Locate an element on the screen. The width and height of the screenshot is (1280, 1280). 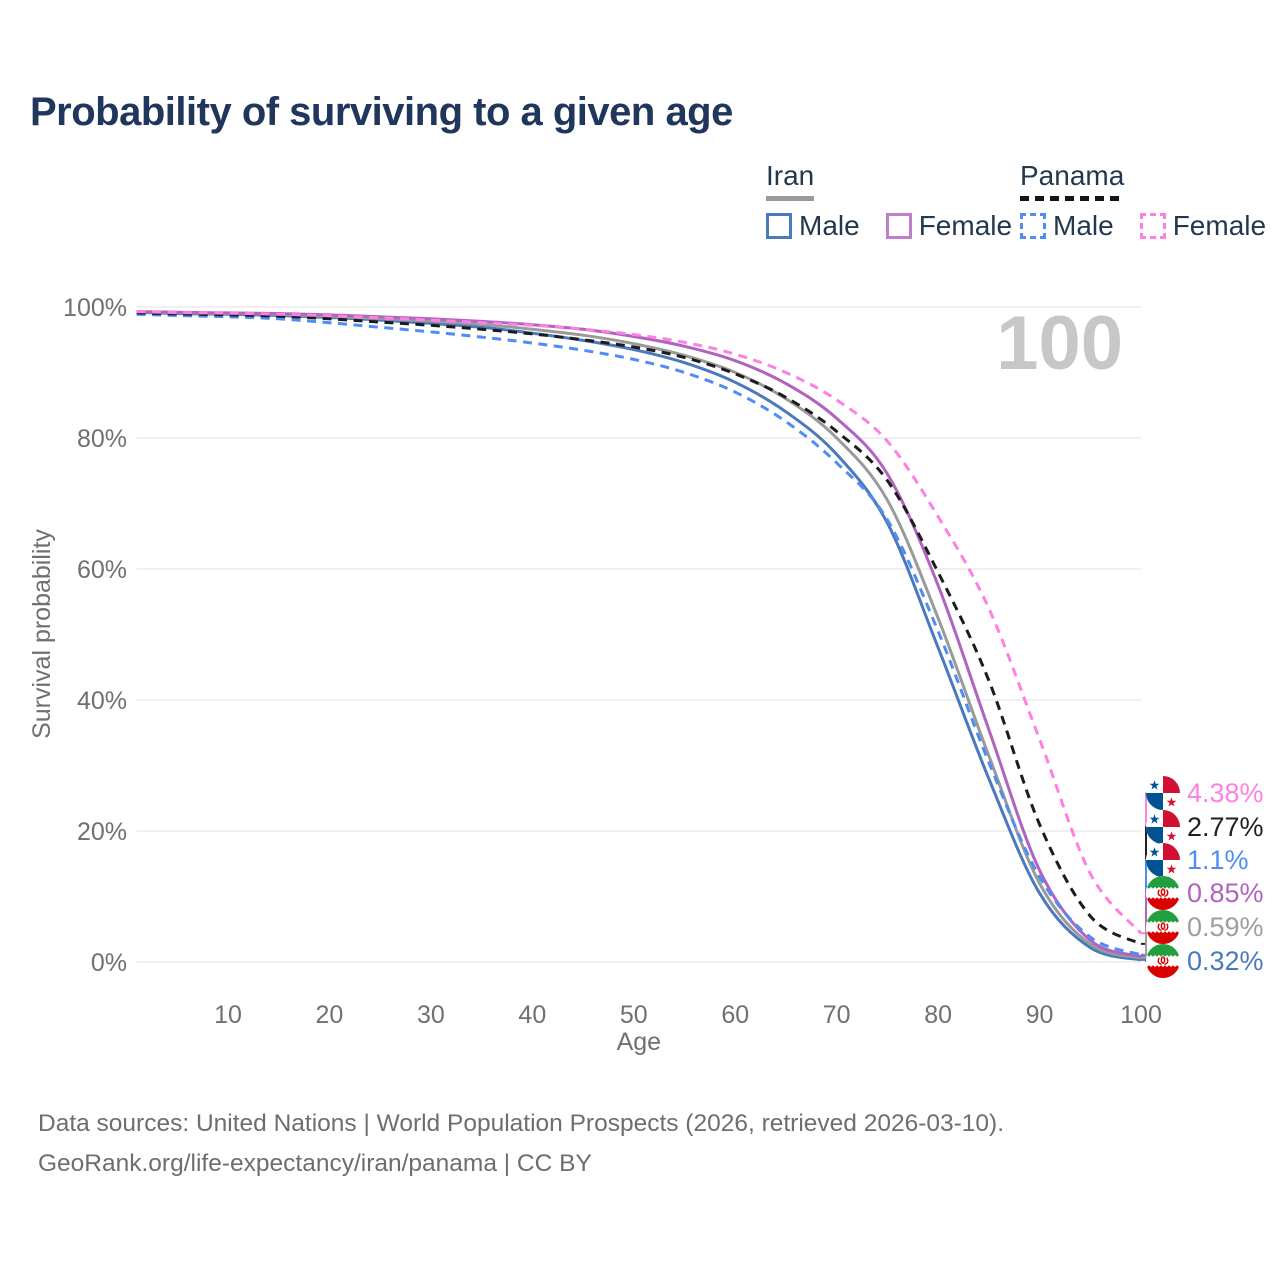
end-label-value: 2.77% is located at coordinates (1225, 826).